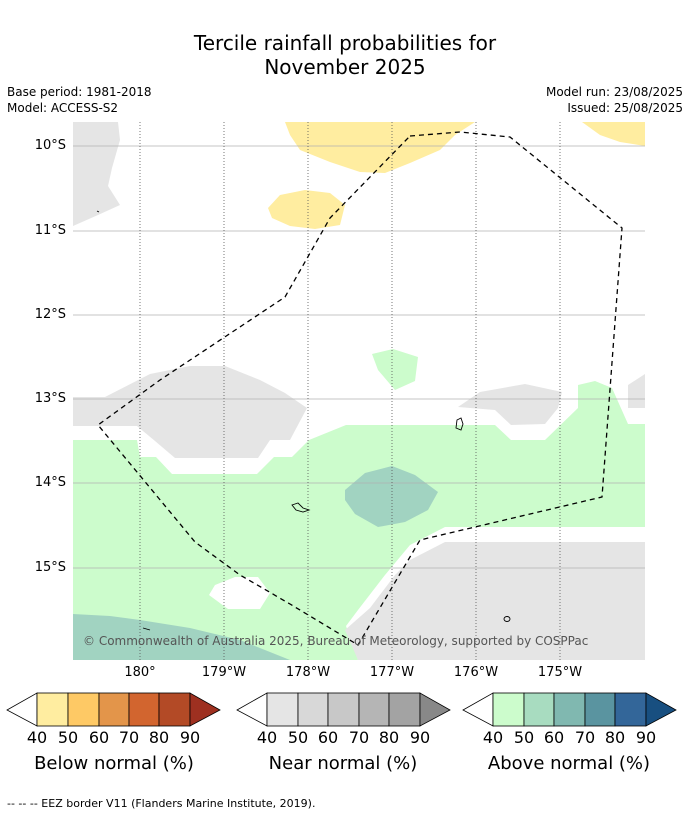  I want to click on island-central, so click(301, 507).